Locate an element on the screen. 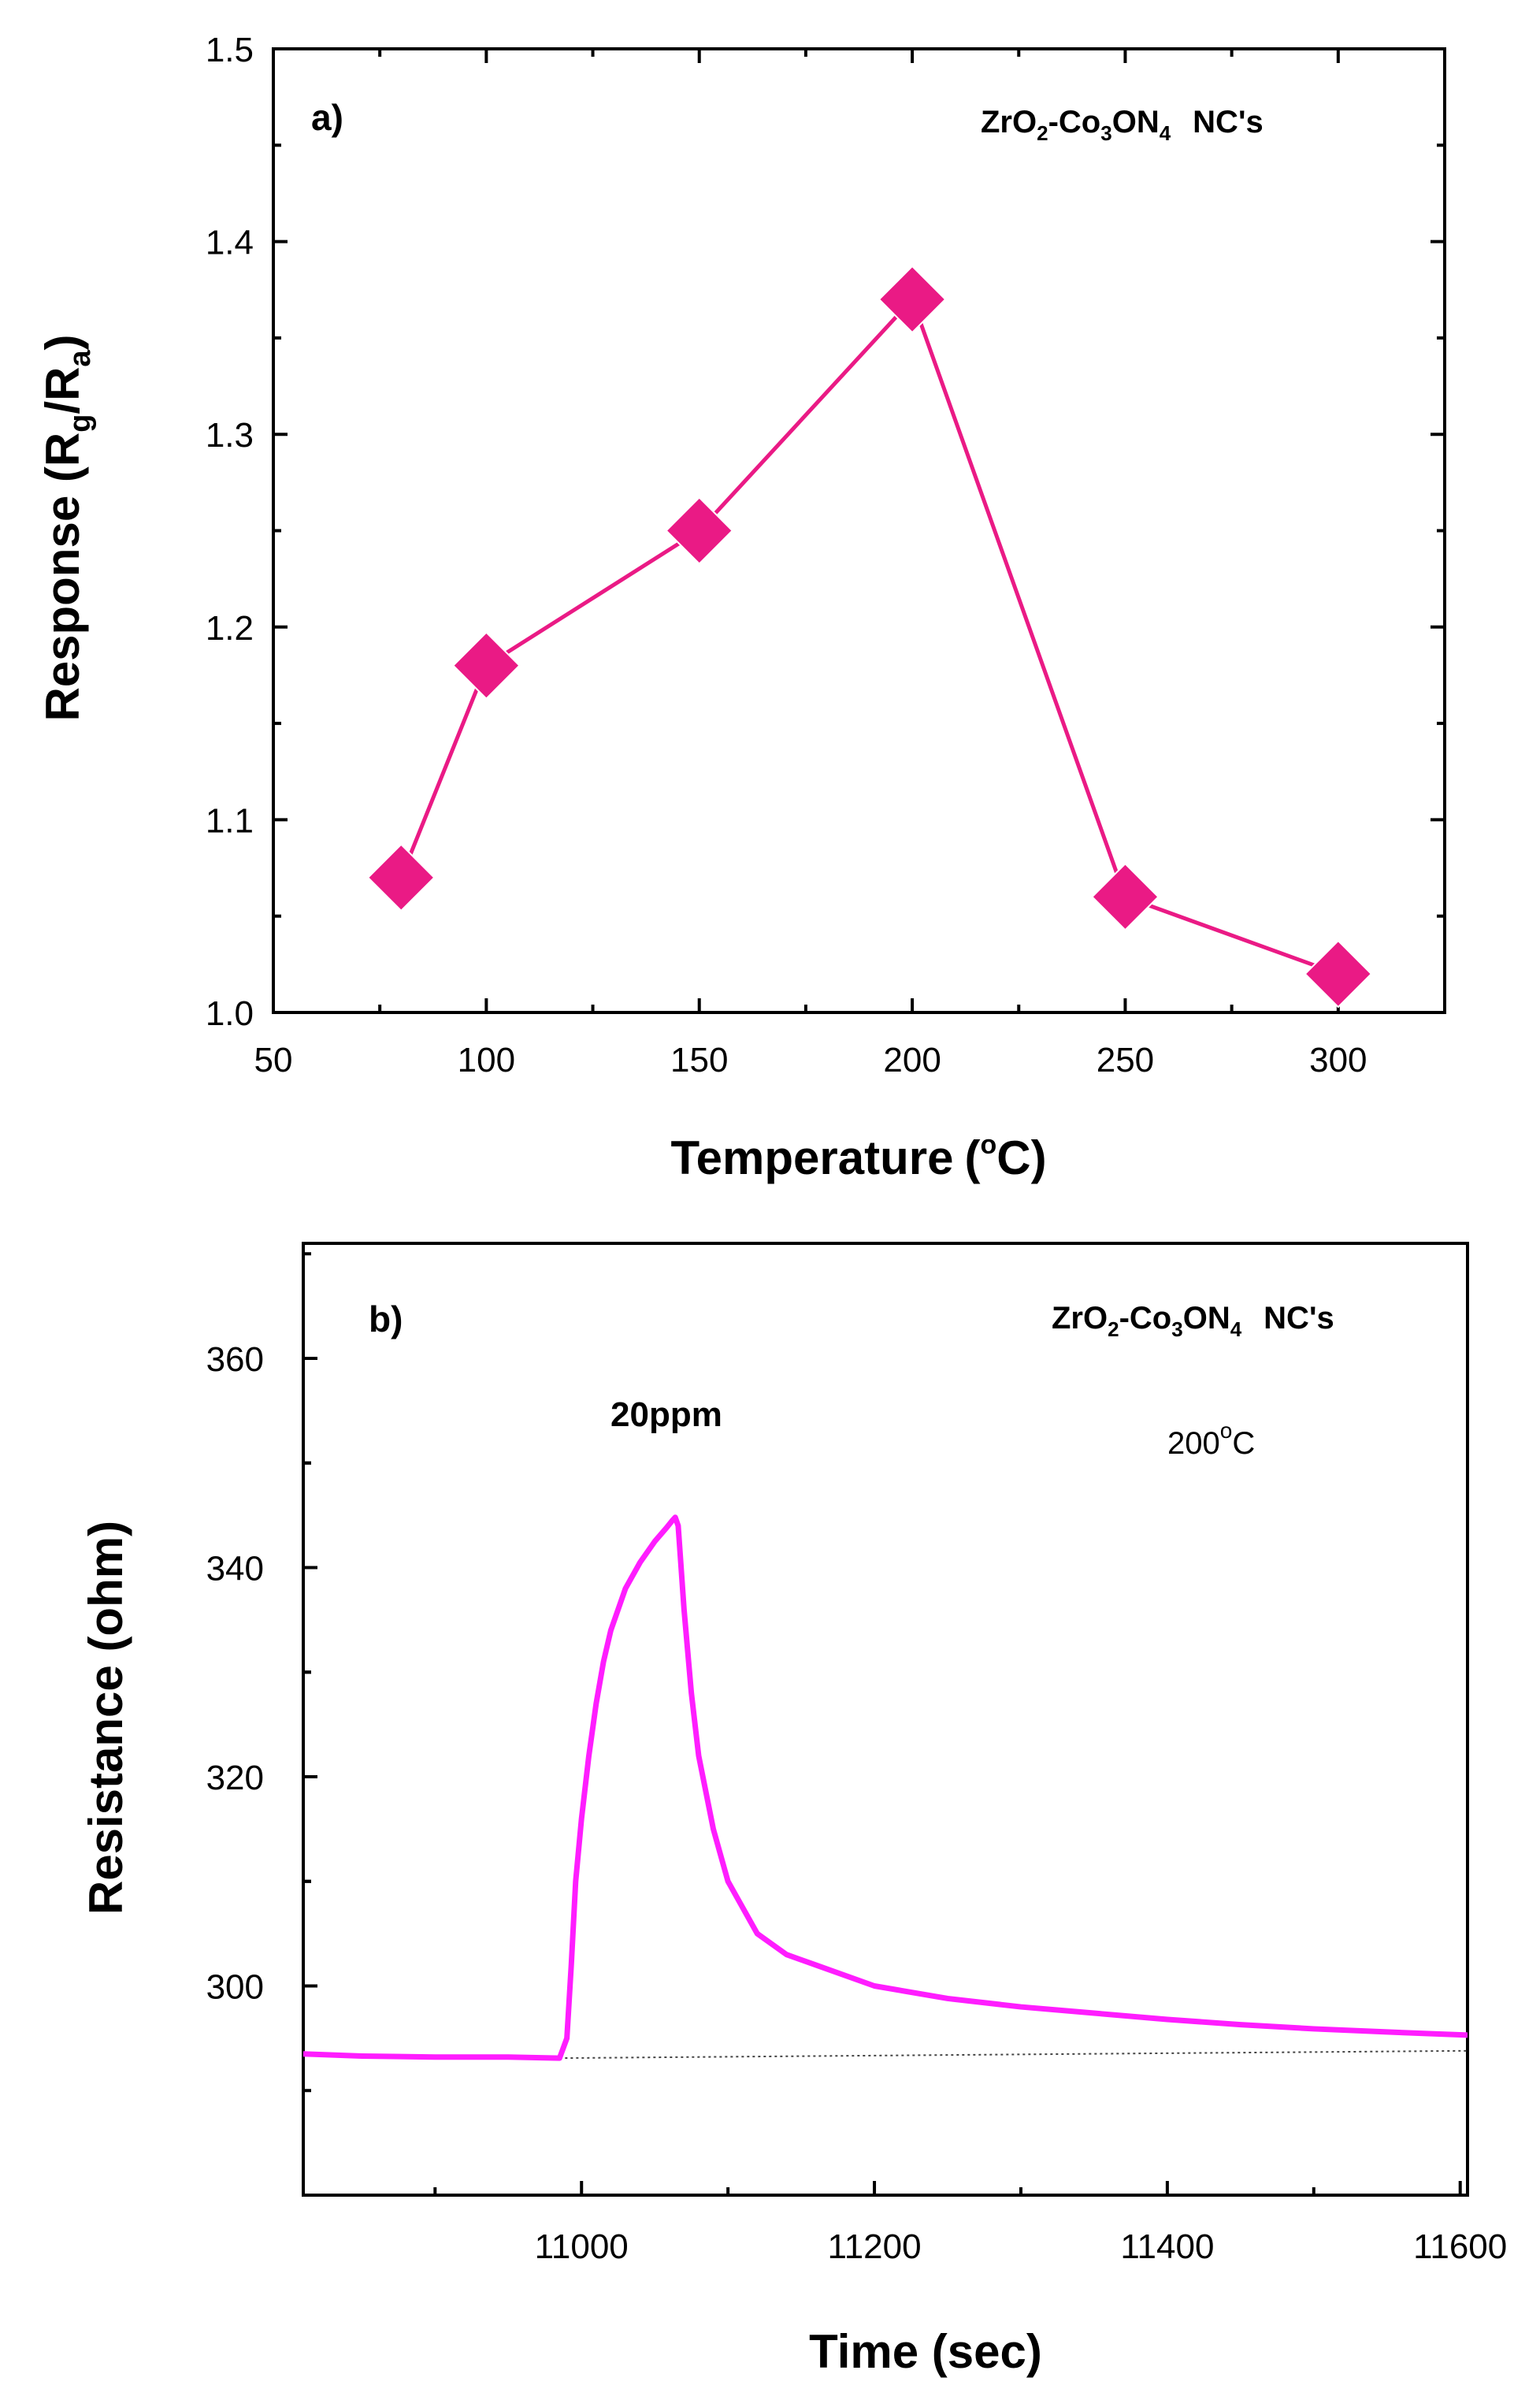 The width and height of the screenshot is (1540, 2400). panel-a-y-tick-label: 1.0 is located at coordinates (230, 1013).